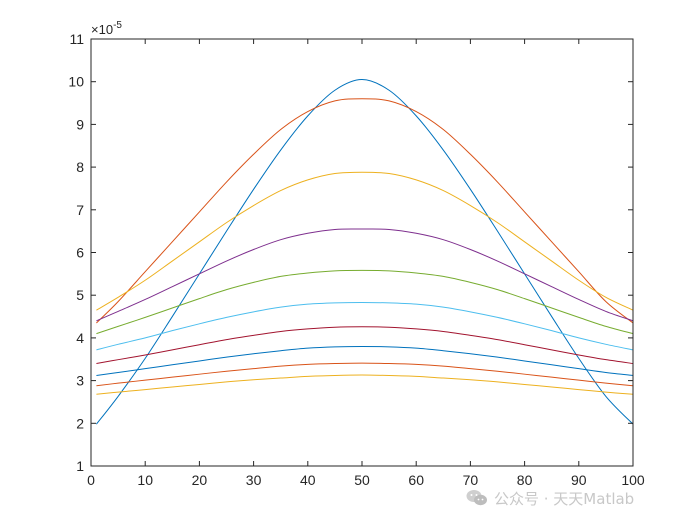 The width and height of the screenshot is (700, 525). What do you see at coordinates (91, 480) in the screenshot?
I see `x-tick-label: 0` at bounding box center [91, 480].